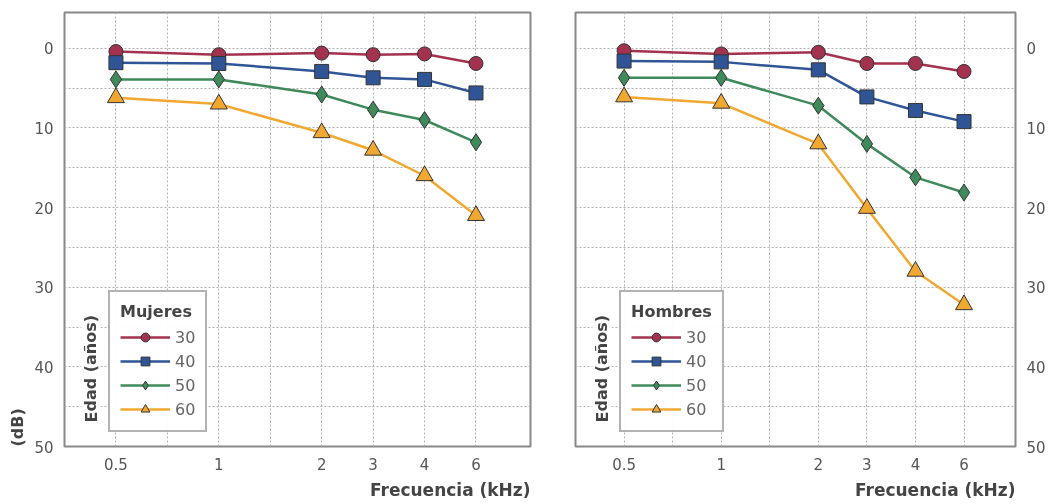 The width and height of the screenshot is (1063, 504). Describe the element at coordinates (17, 427) in the screenshot. I see `y-axis-title: (dB)` at that location.